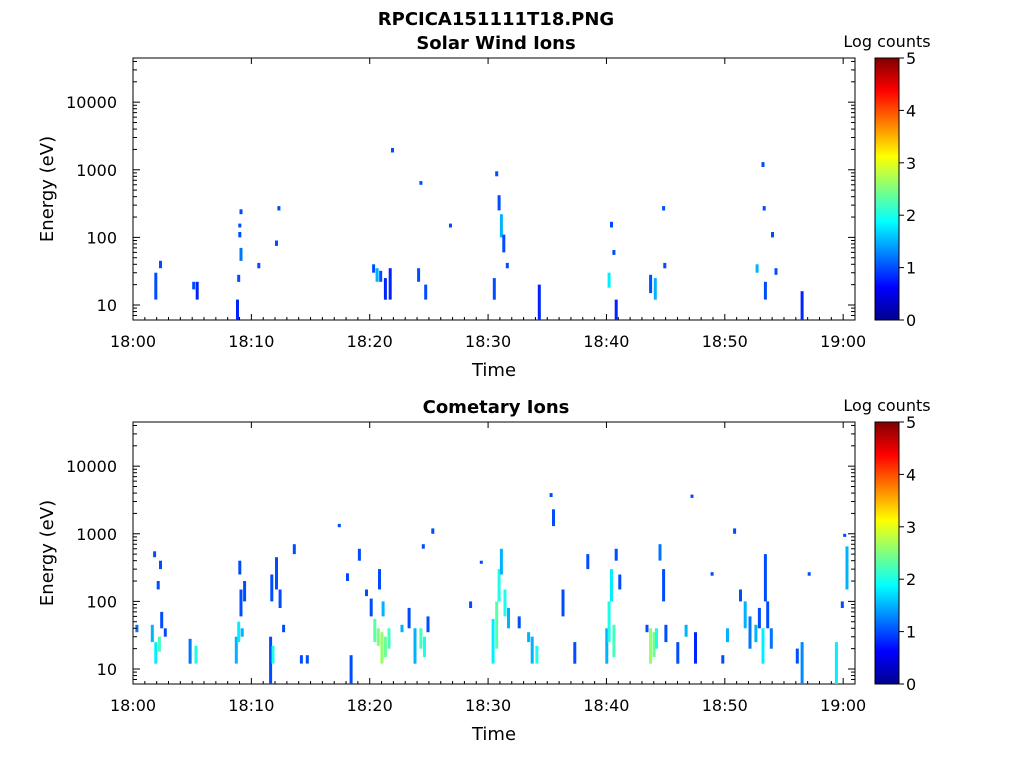  I want to click on x-tick-label: 18:40, so click(606, 705).